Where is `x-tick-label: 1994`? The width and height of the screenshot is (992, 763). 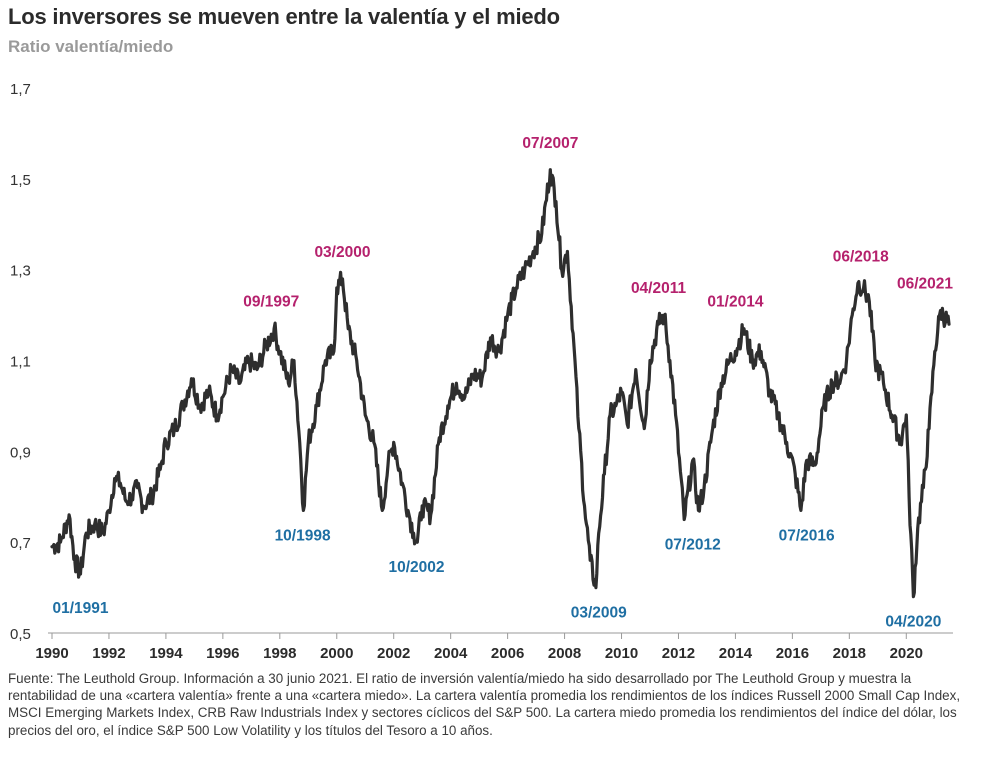 x-tick-label: 1994 is located at coordinates (166, 653).